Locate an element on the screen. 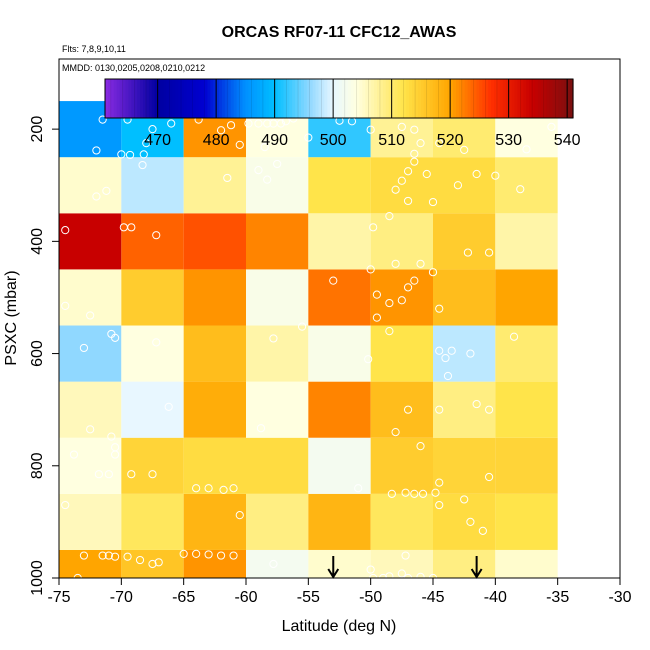  y-axis: 200 400 600 800 1000 is located at coordinates (44, 356).